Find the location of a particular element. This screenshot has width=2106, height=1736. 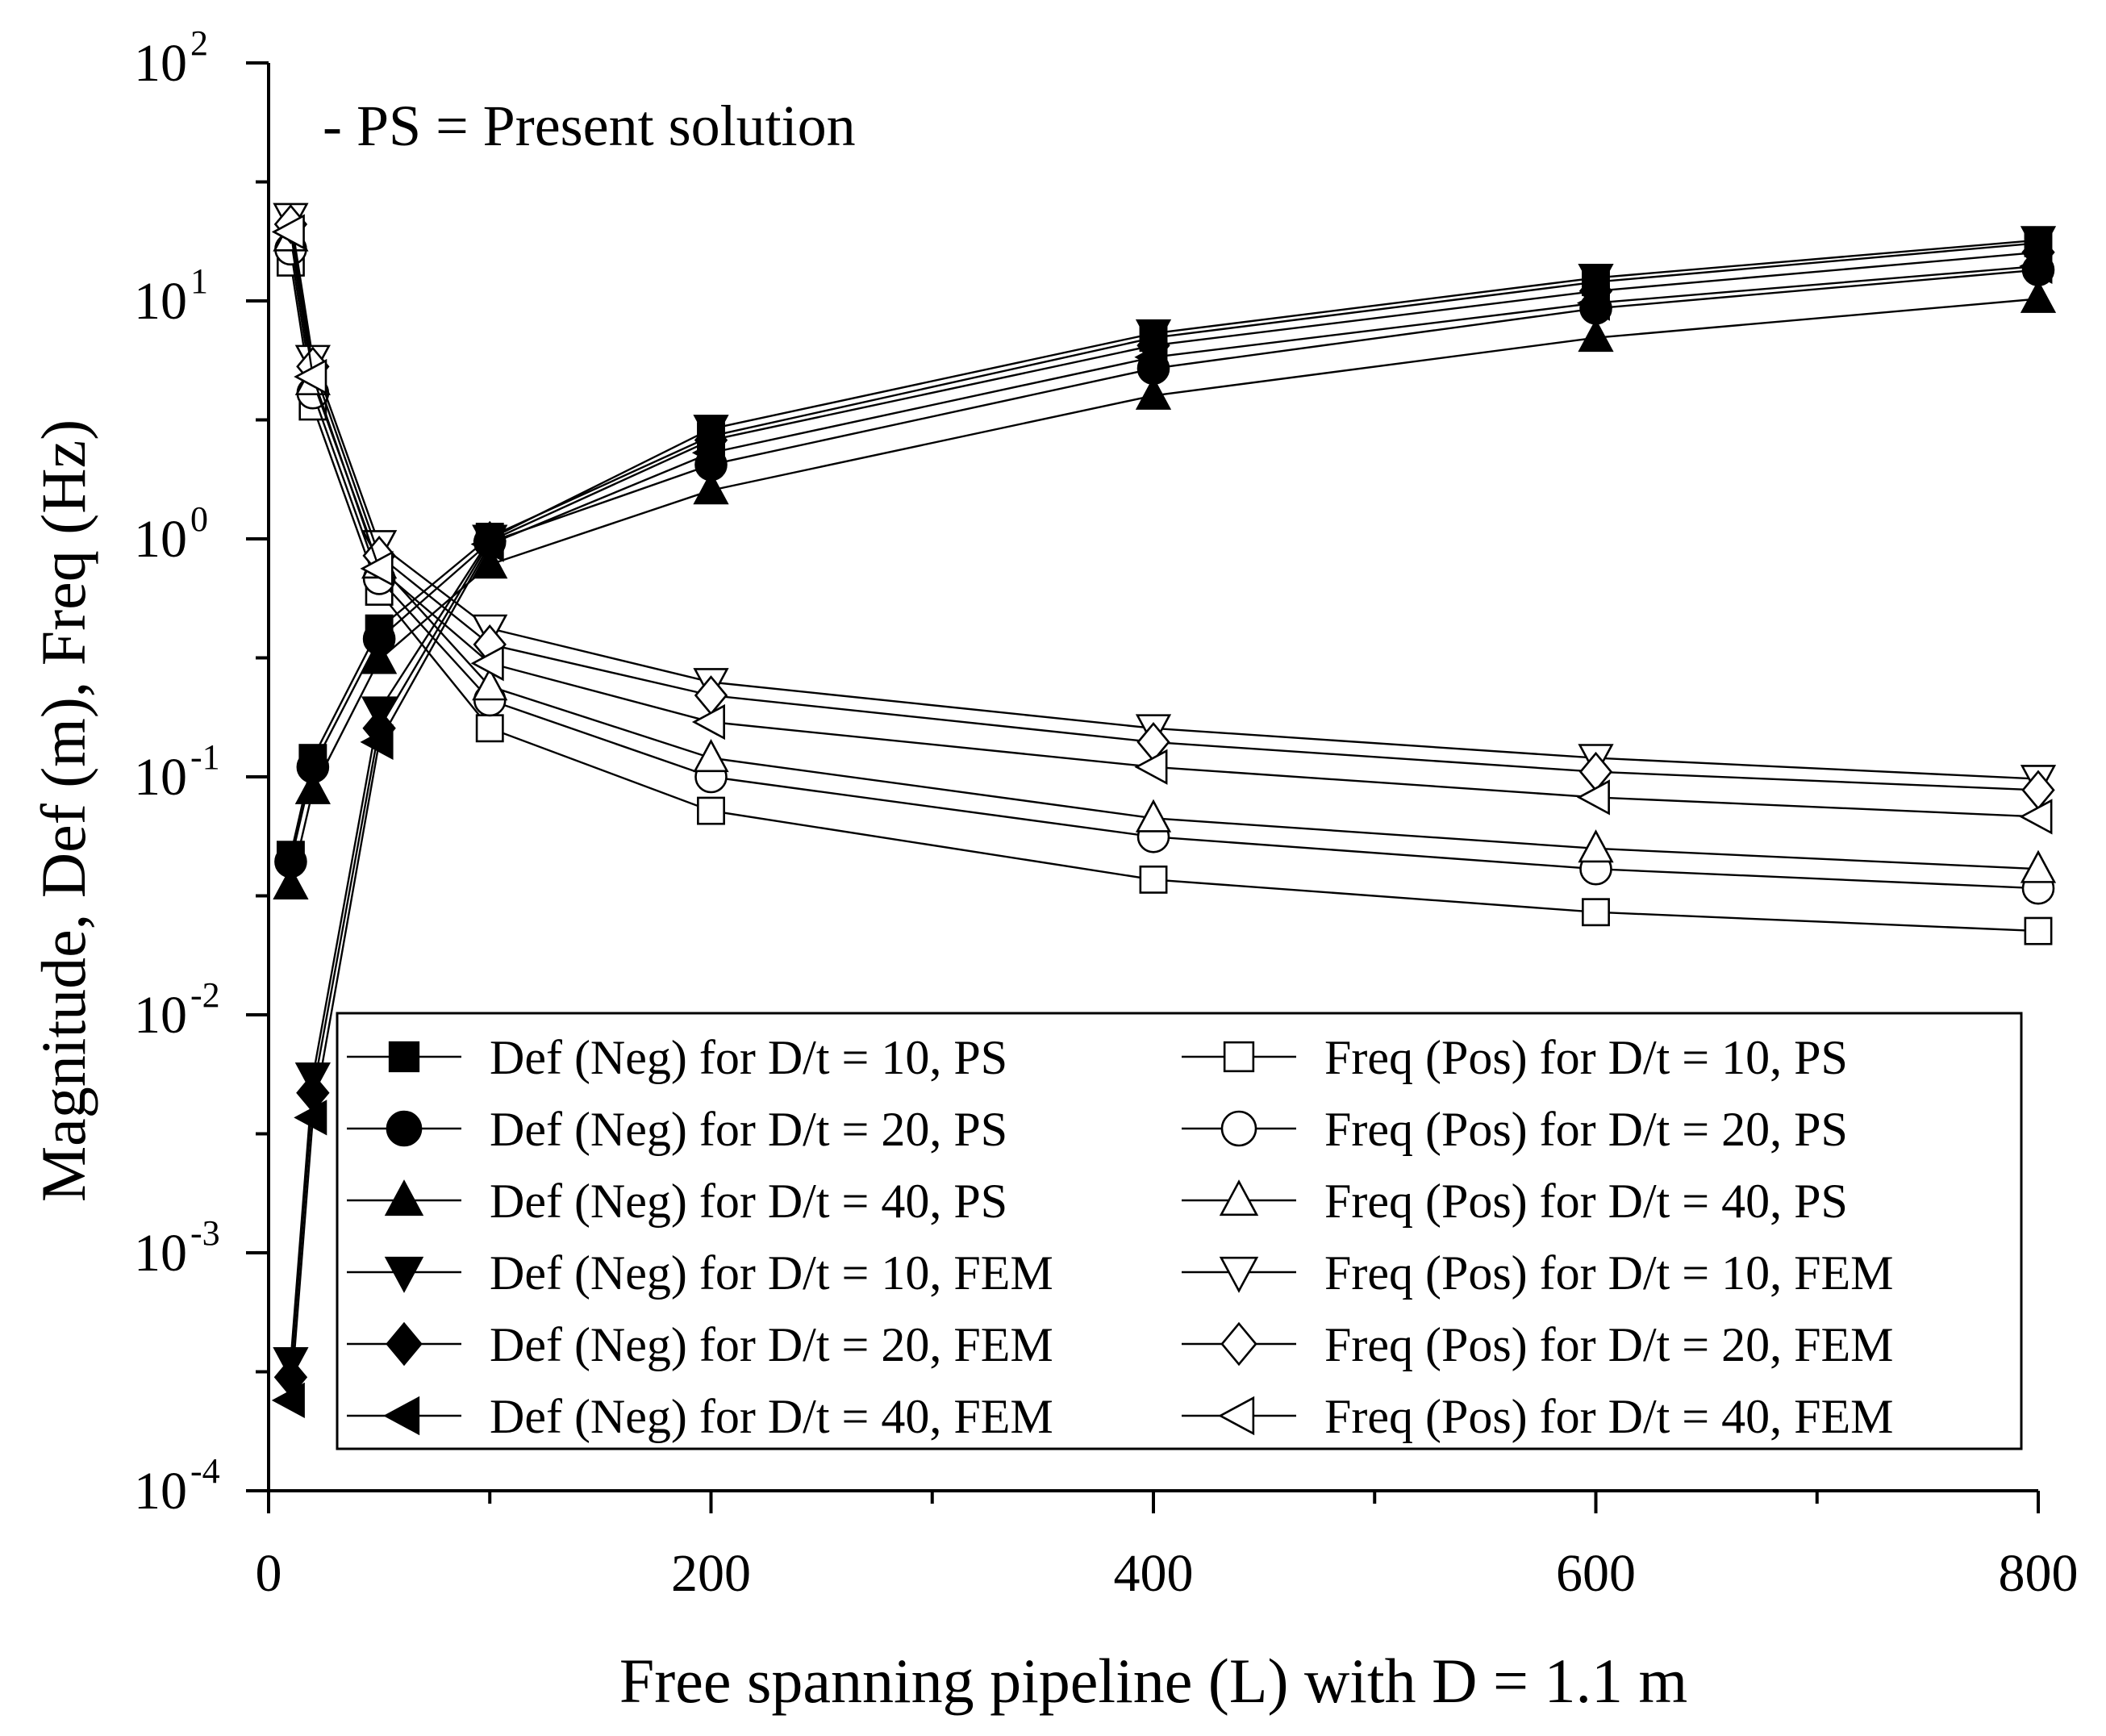

y-tick-label: 10 1 is located at coordinates (171, 296).